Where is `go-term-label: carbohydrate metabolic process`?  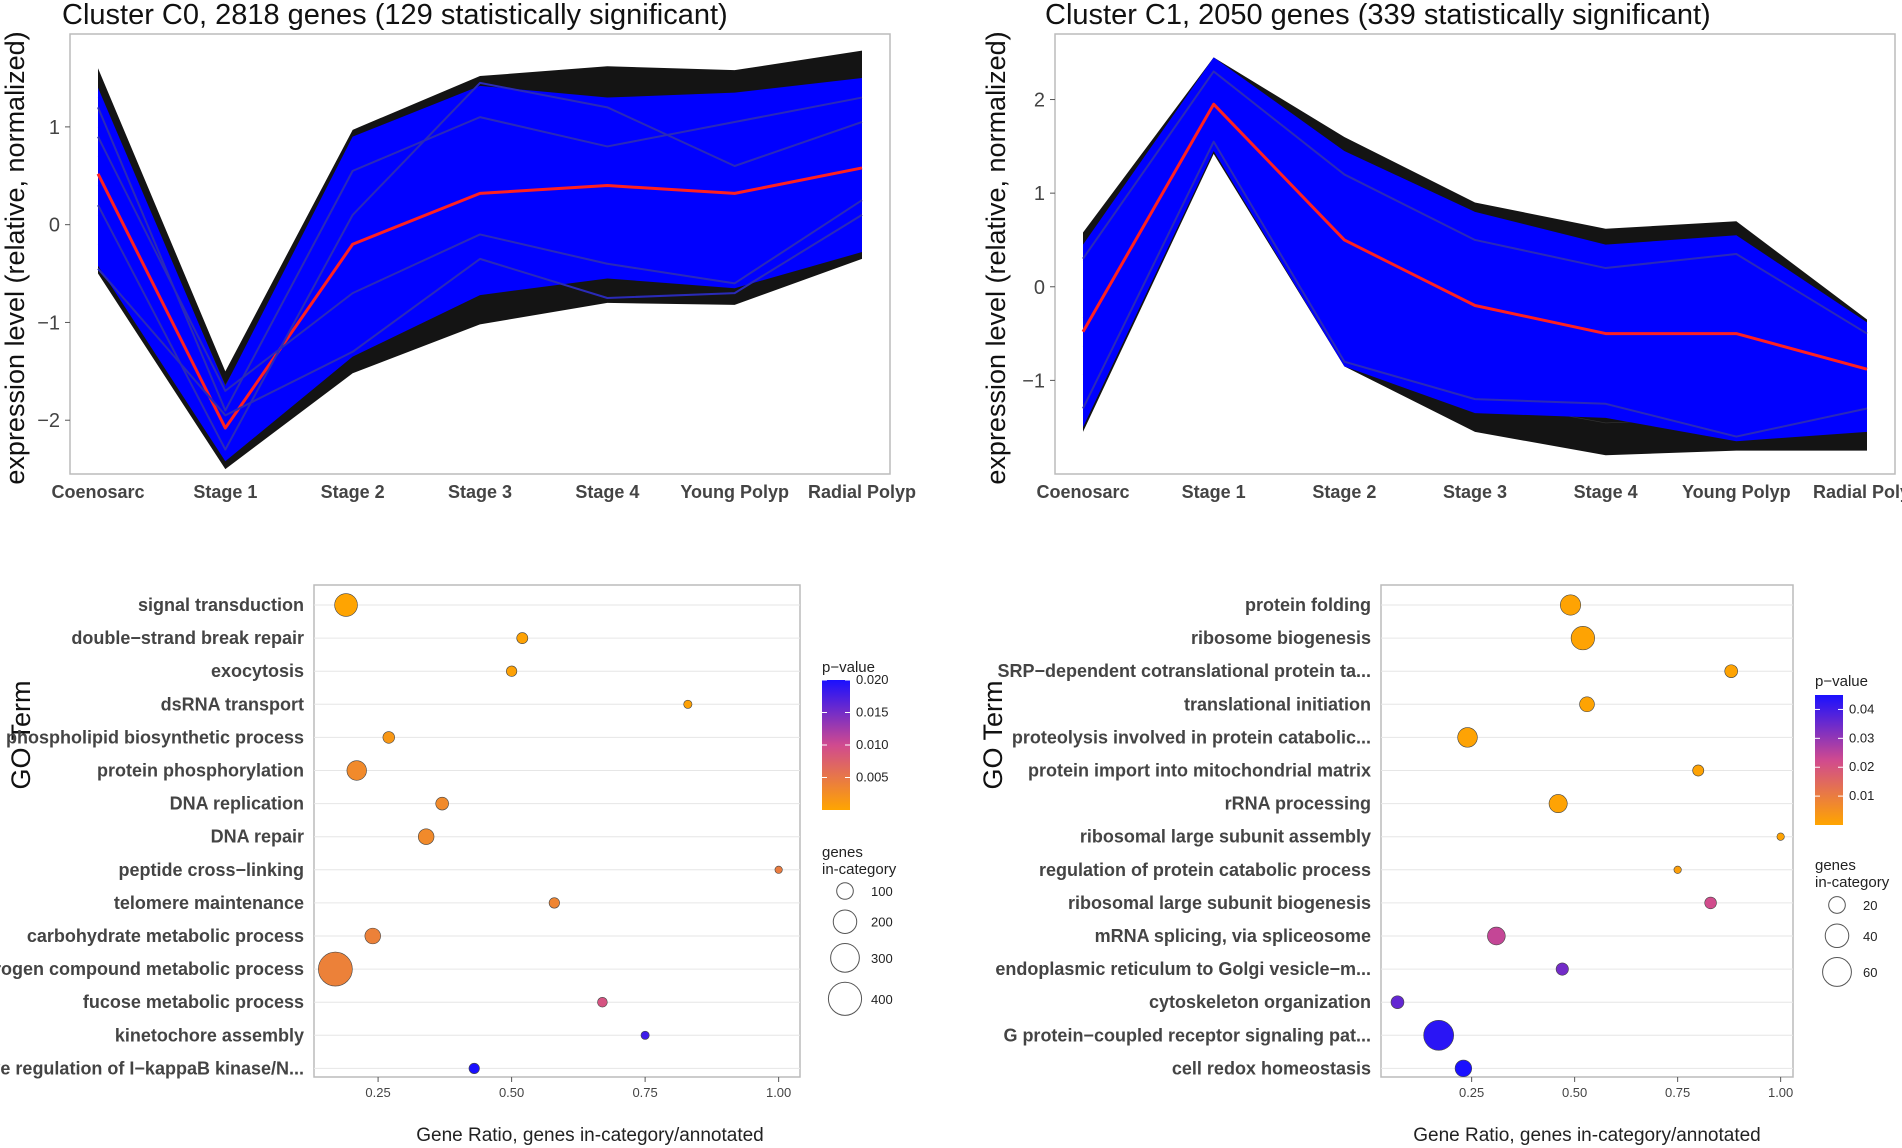 go-term-label: carbohydrate metabolic process is located at coordinates (165, 936).